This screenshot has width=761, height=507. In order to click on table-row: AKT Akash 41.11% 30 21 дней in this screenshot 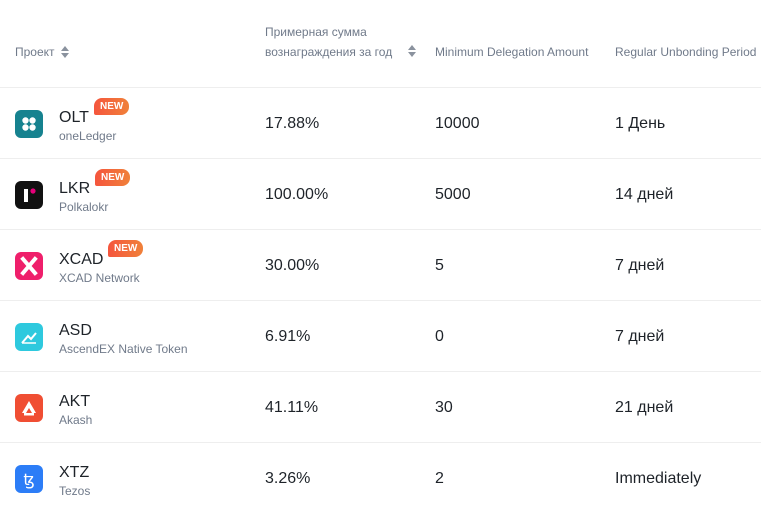, I will do `click(380, 407)`.